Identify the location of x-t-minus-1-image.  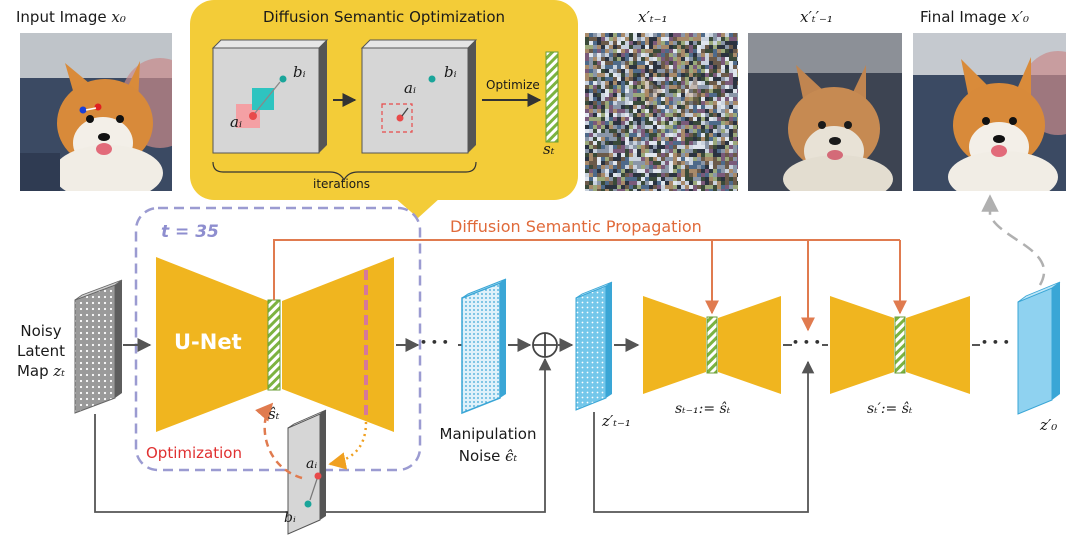
(661, 112).